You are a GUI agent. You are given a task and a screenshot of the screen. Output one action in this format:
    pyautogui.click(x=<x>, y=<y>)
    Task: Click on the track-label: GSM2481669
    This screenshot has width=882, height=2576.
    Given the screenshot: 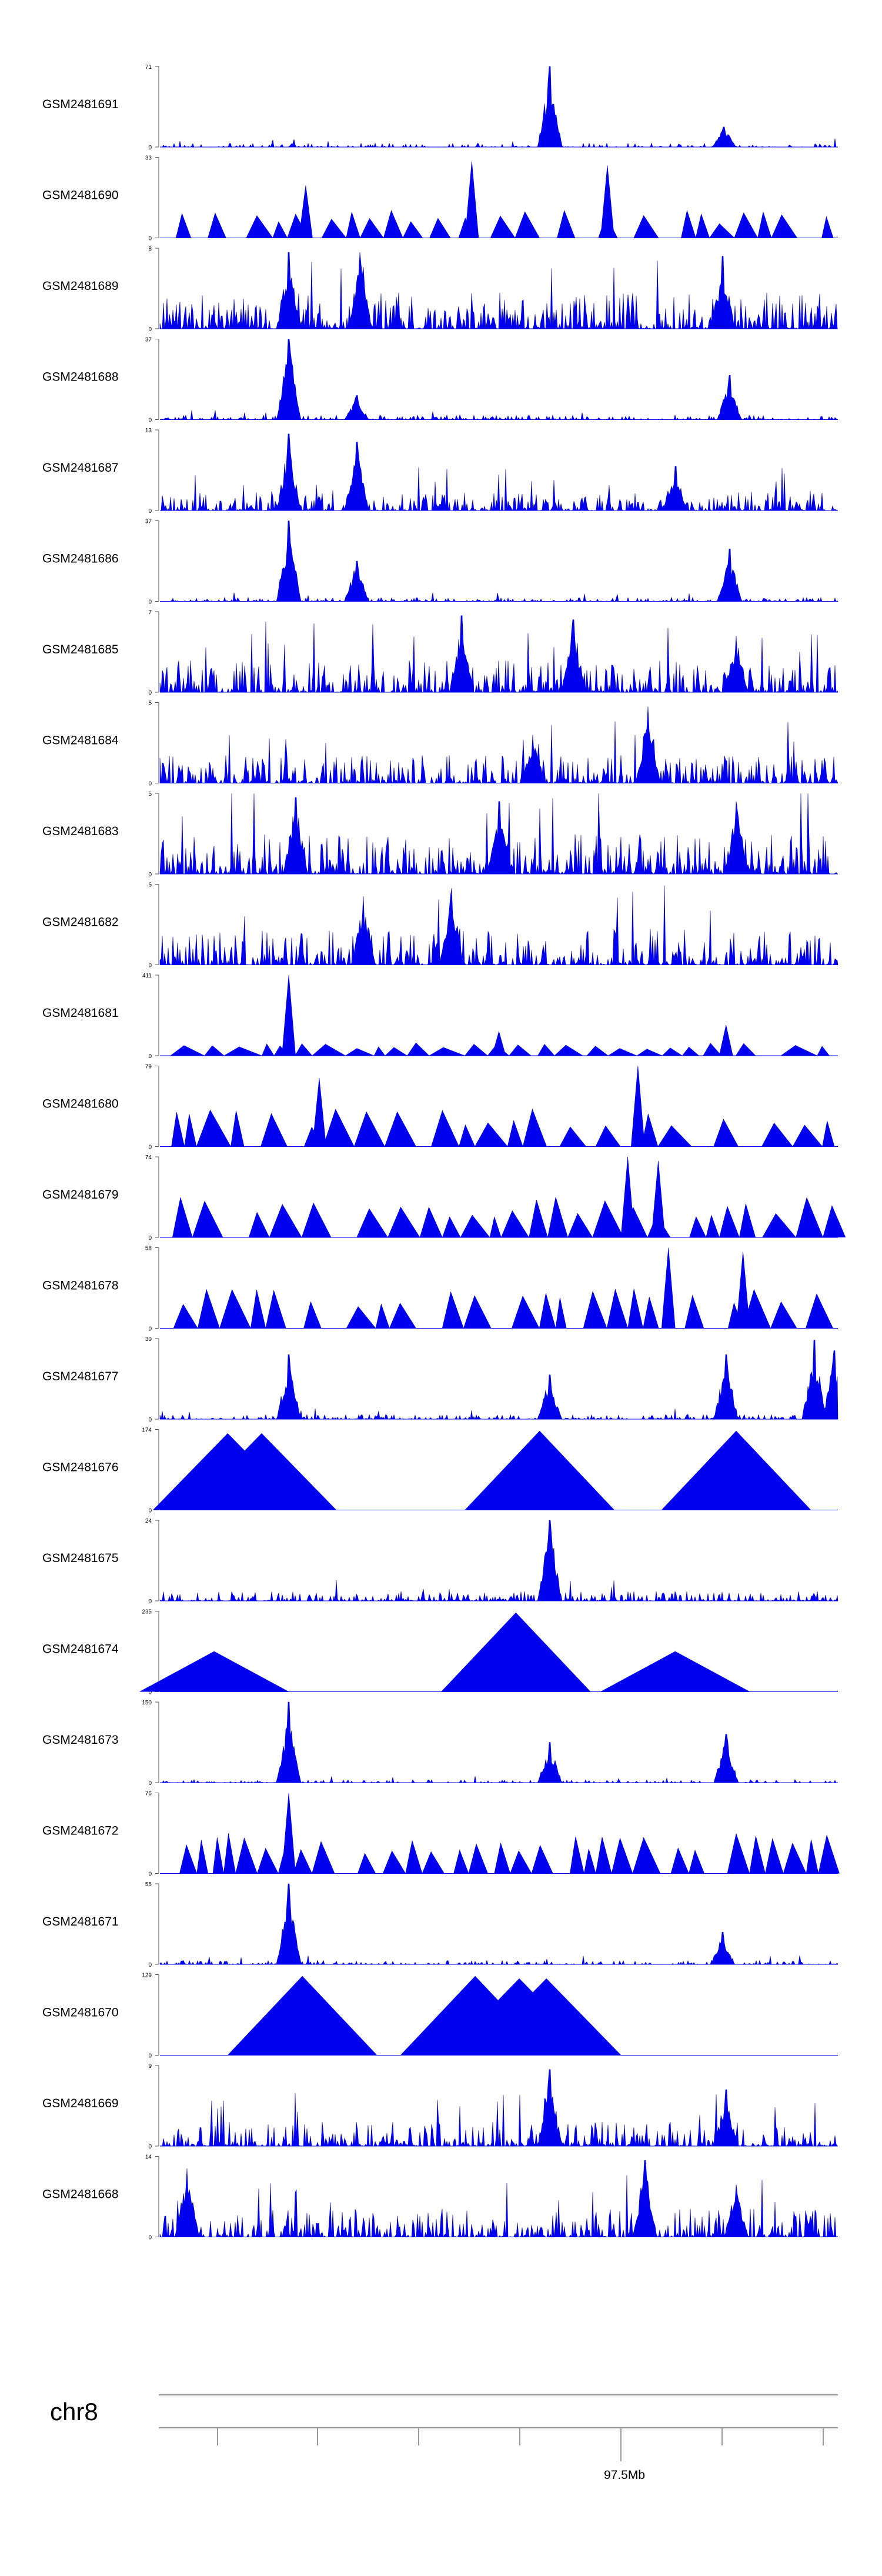 What is the action you would take?
    pyautogui.click(x=80, y=2103)
    